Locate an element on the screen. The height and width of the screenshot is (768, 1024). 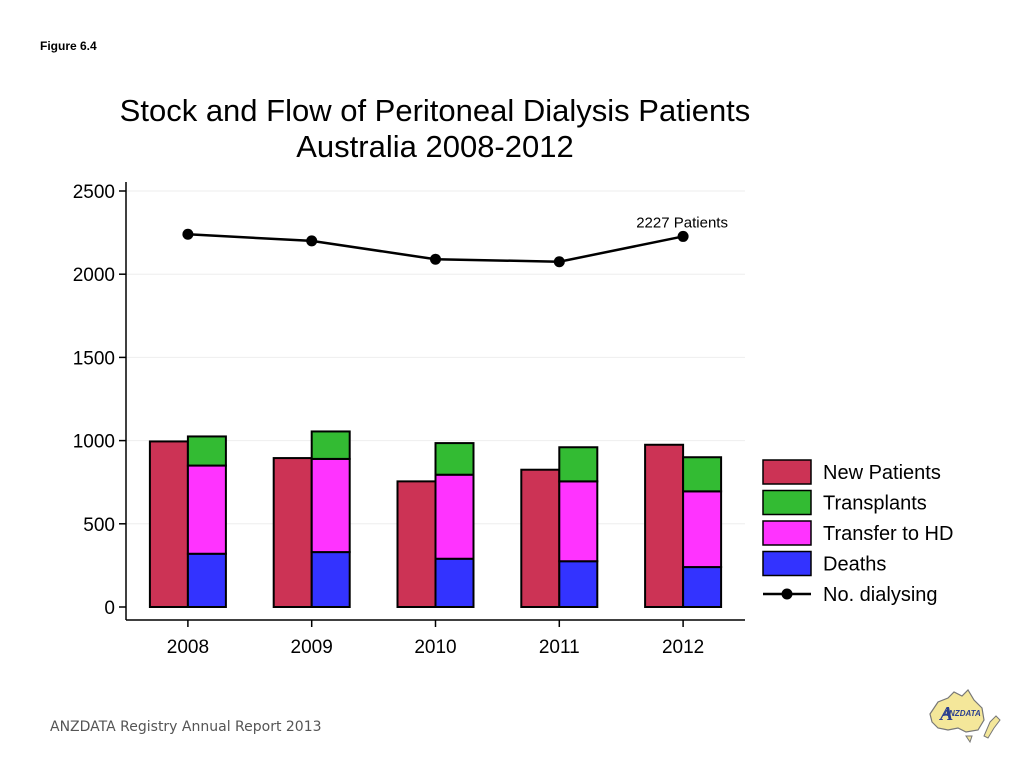
legend-label: Deaths is located at coordinates (854, 565).